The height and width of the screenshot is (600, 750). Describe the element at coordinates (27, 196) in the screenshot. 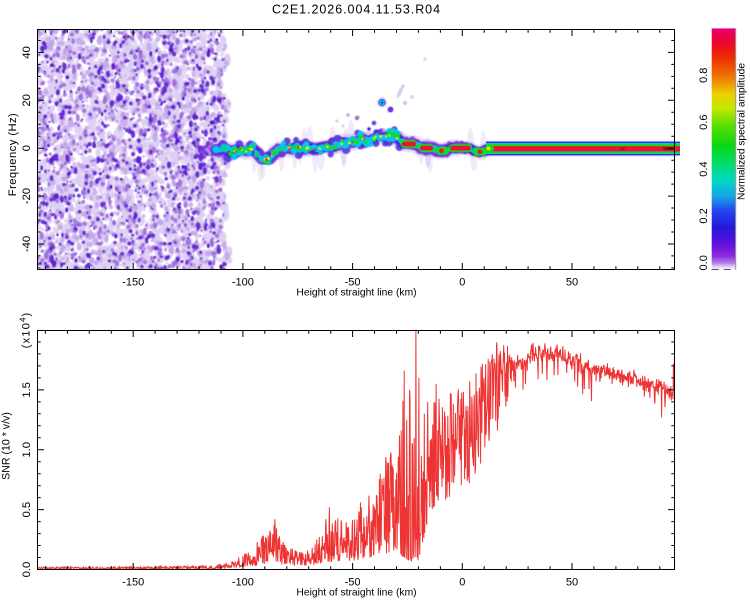

I see `svg-text: -20` at that location.